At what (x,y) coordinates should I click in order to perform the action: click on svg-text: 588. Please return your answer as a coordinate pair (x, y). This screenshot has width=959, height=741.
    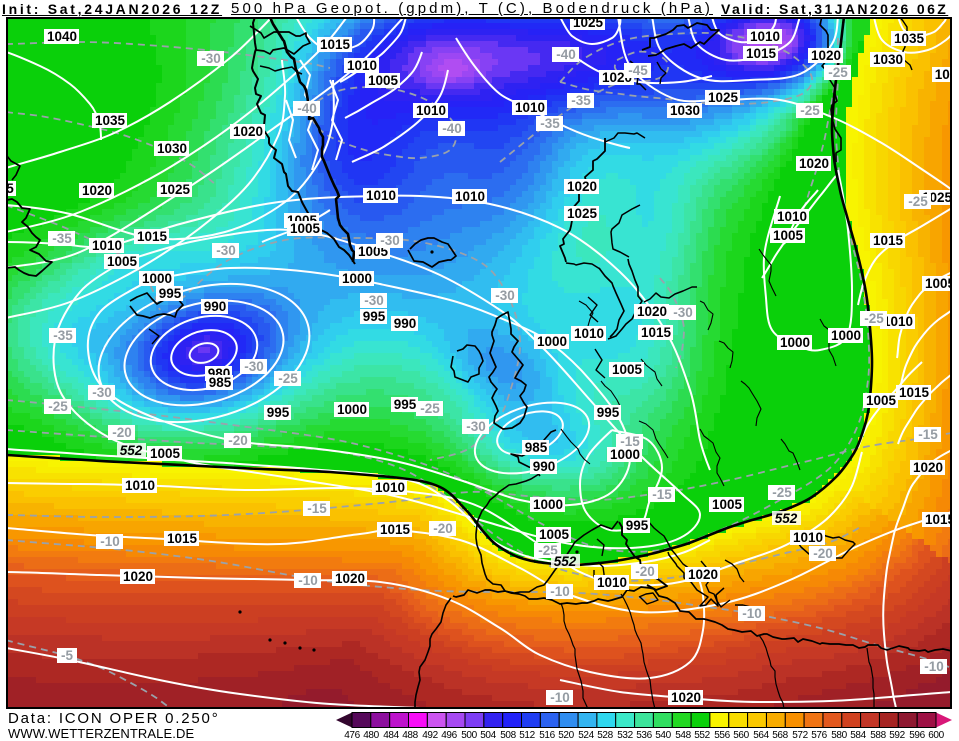
    Looking at the image, I should click on (878, 735).